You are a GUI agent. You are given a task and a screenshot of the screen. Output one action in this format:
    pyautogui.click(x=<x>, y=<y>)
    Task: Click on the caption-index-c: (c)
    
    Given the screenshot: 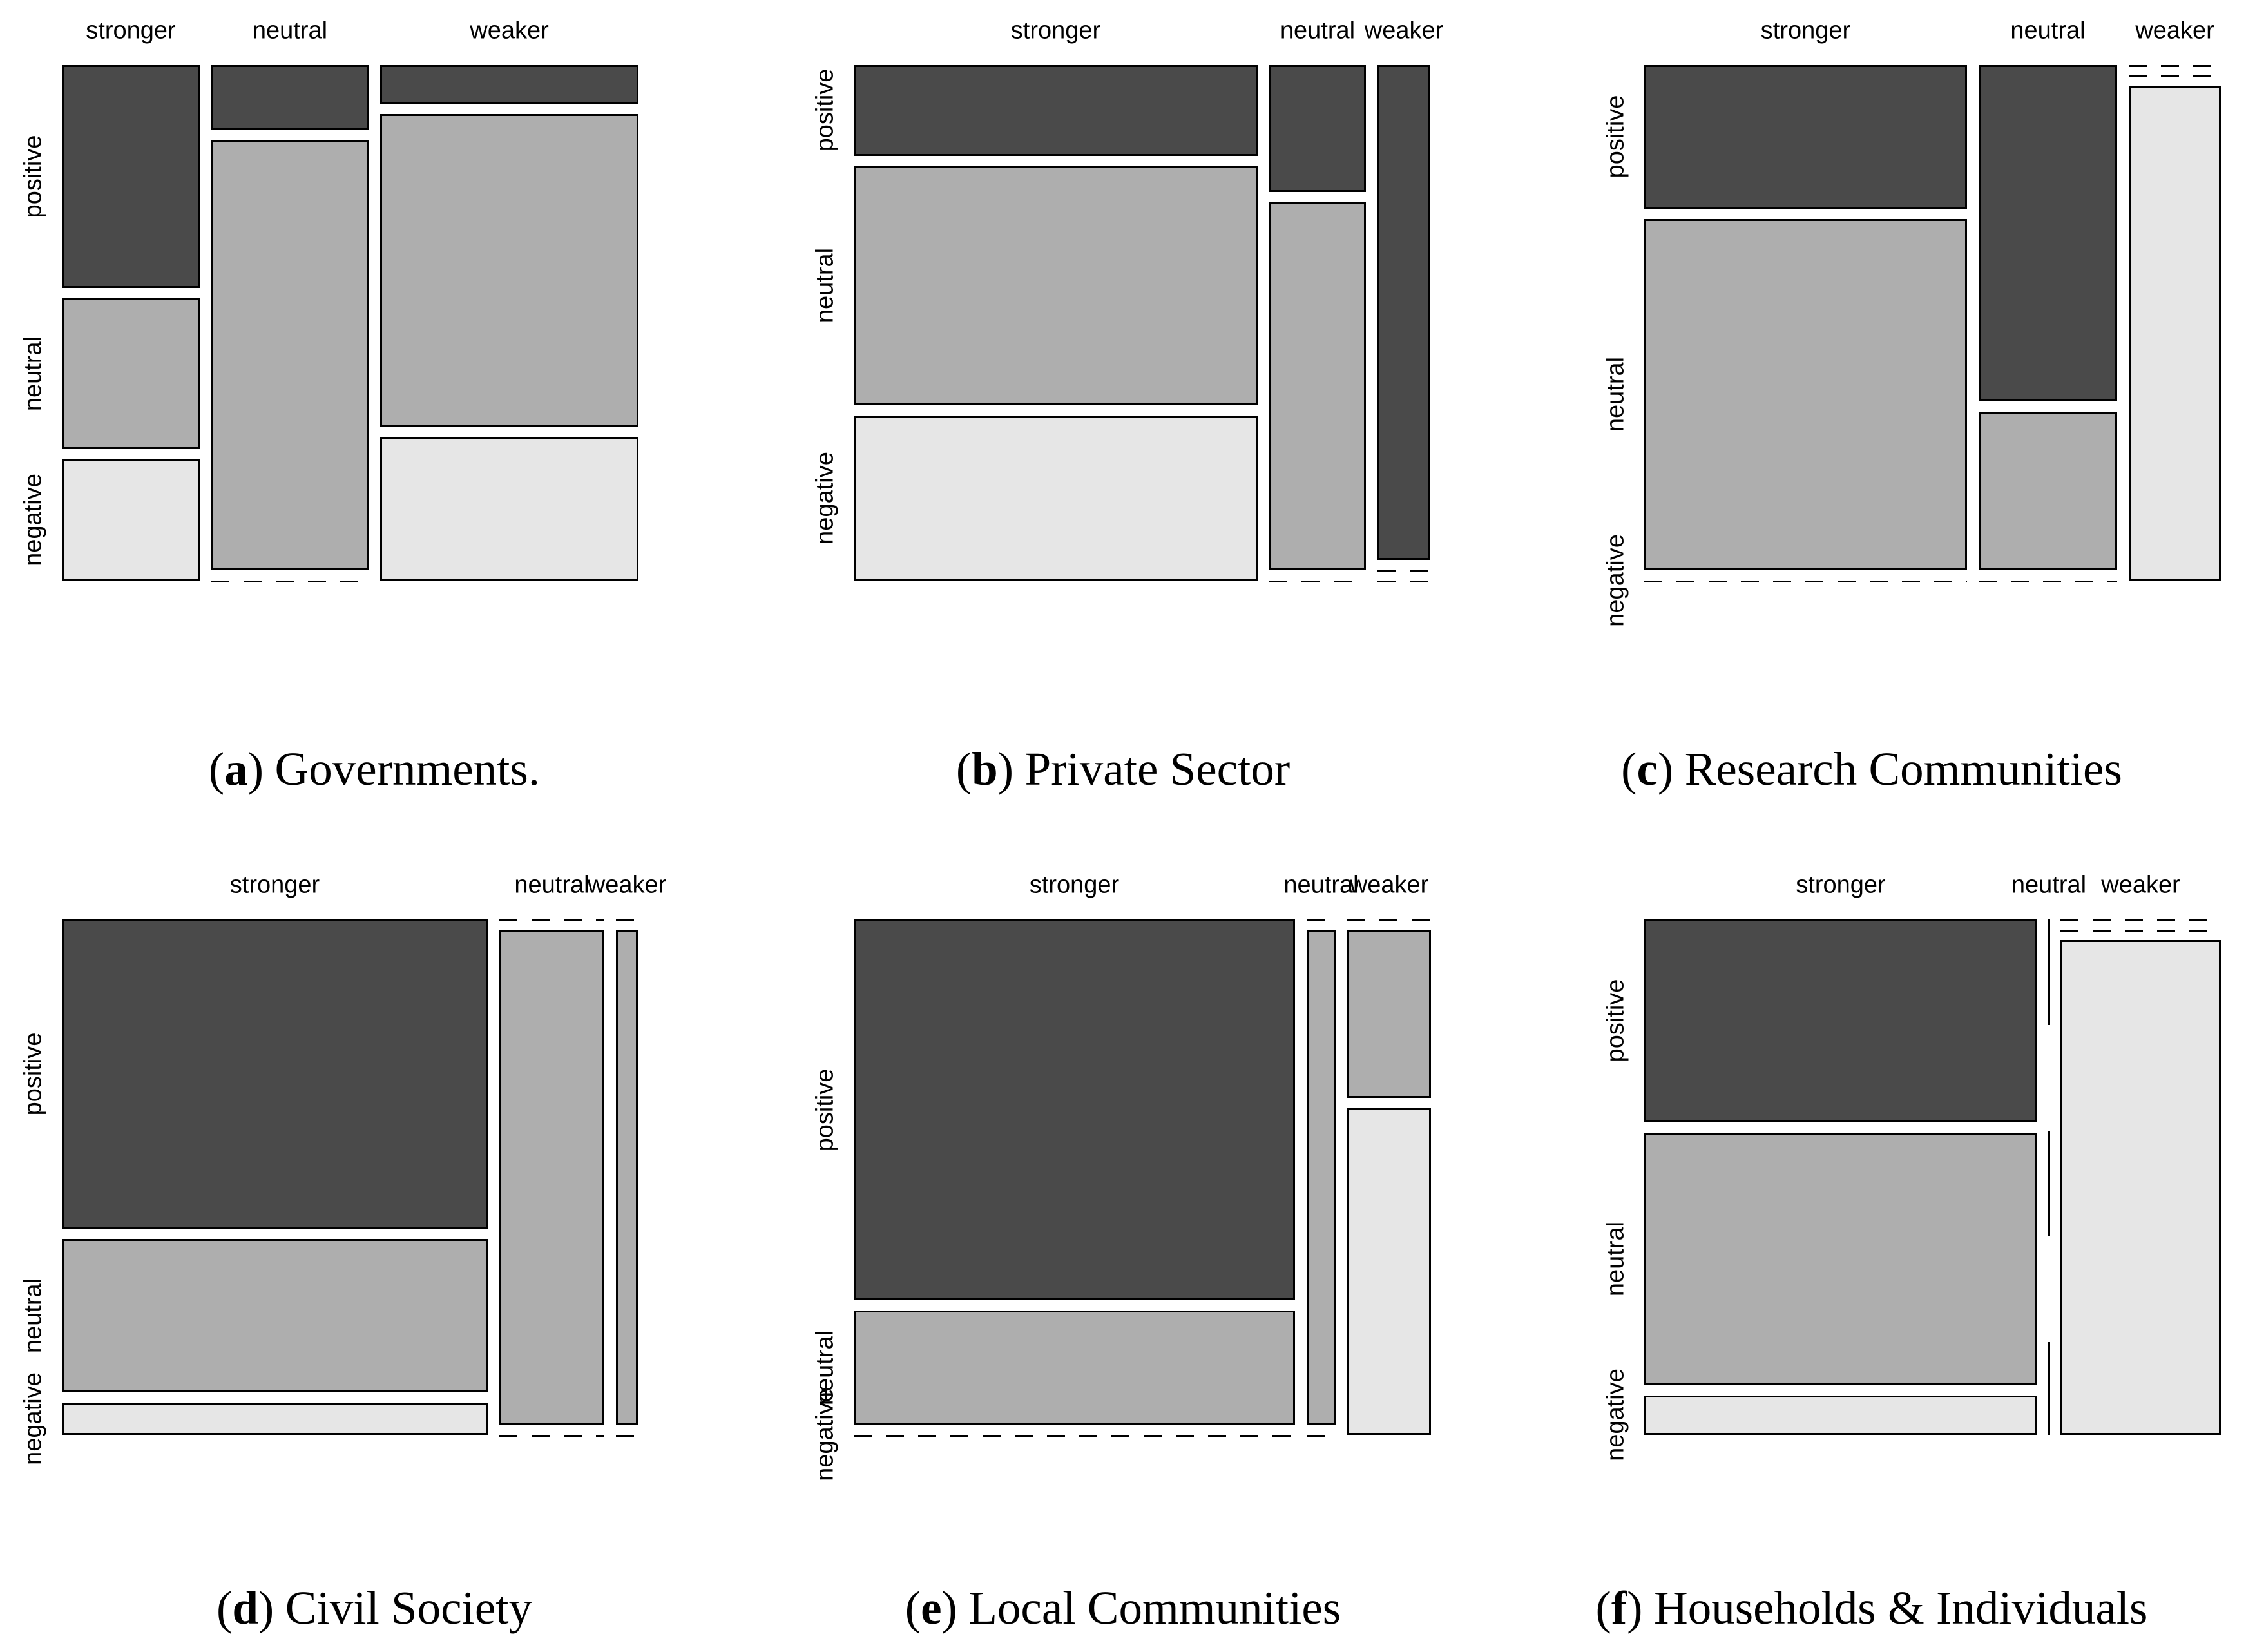 What is the action you would take?
    pyautogui.click(x=1647, y=769)
    